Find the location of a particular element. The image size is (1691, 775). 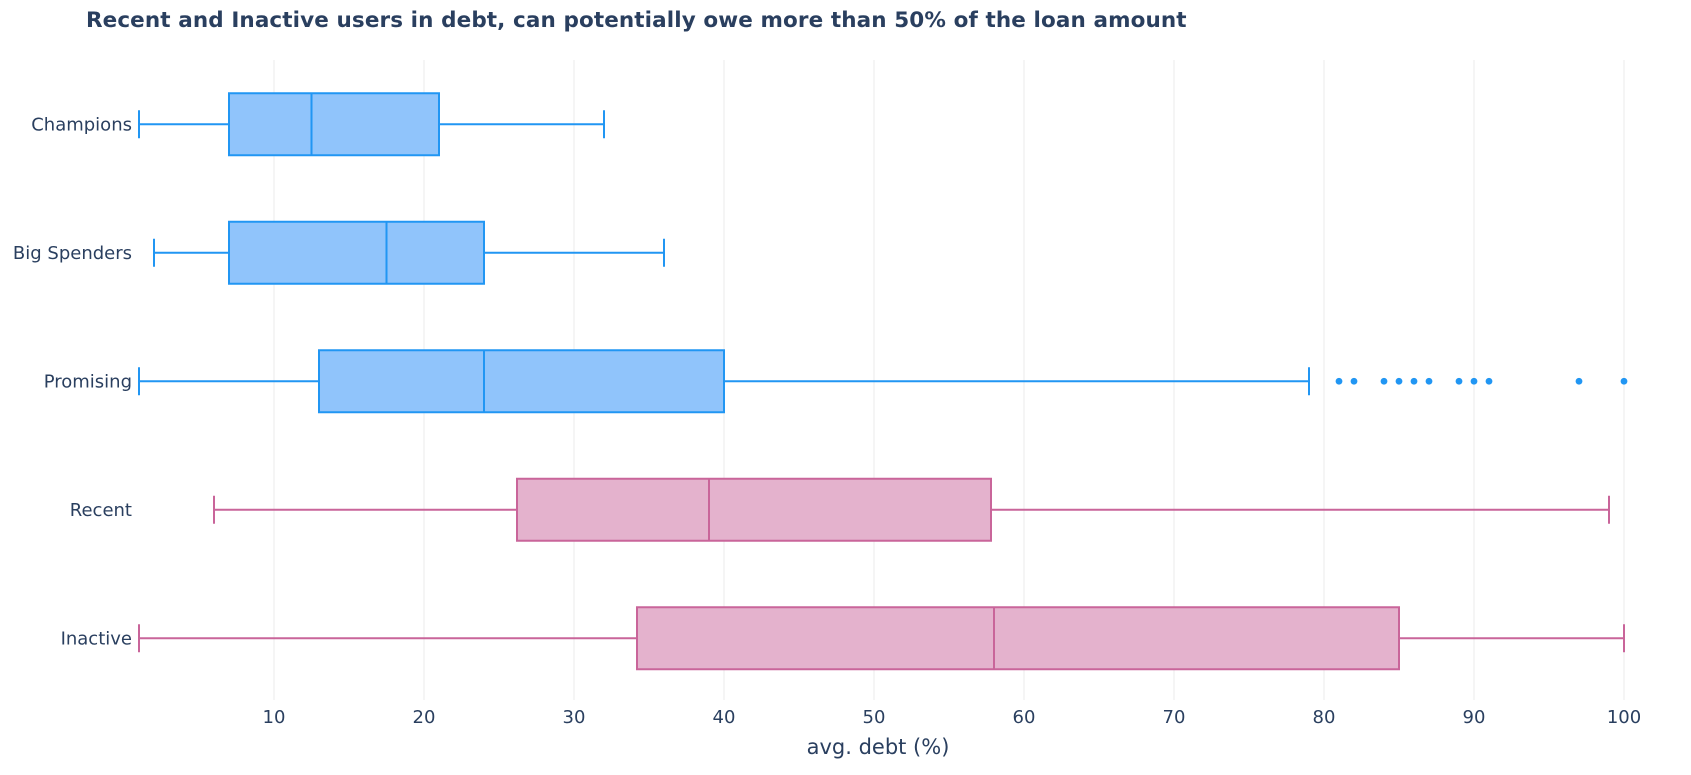

y-tick-label: Promising is located at coordinates (88, 381).